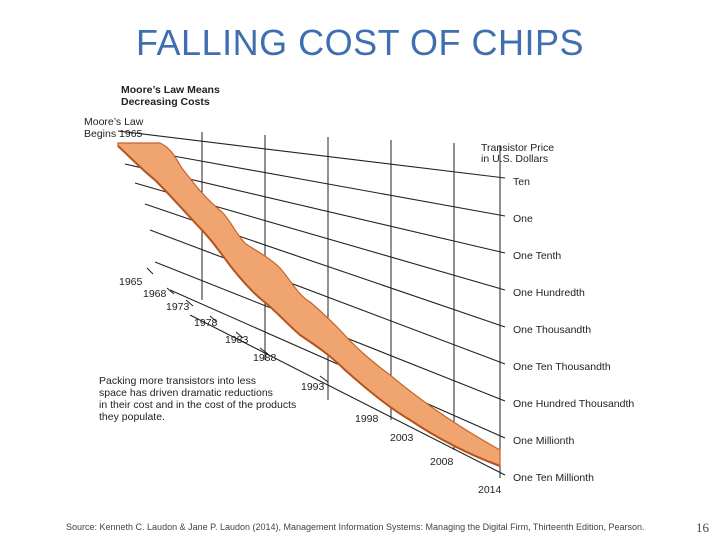  Describe the element at coordinates (553, 478) in the screenshot. I see `price-level-label: One Ten Millionth` at that location.